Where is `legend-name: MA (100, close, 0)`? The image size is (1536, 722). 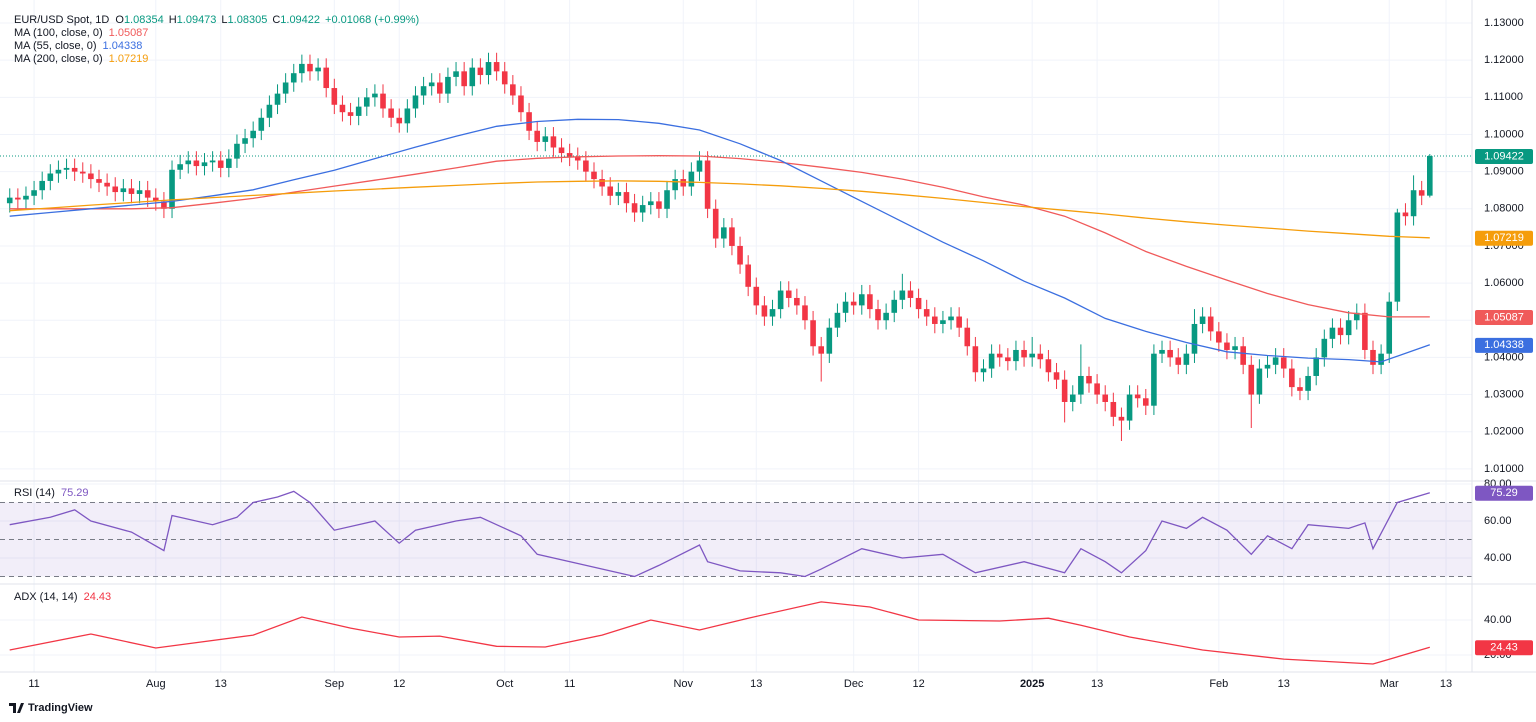
legend-name: MA (100, close, 0) is located at coordinates (58, 33).